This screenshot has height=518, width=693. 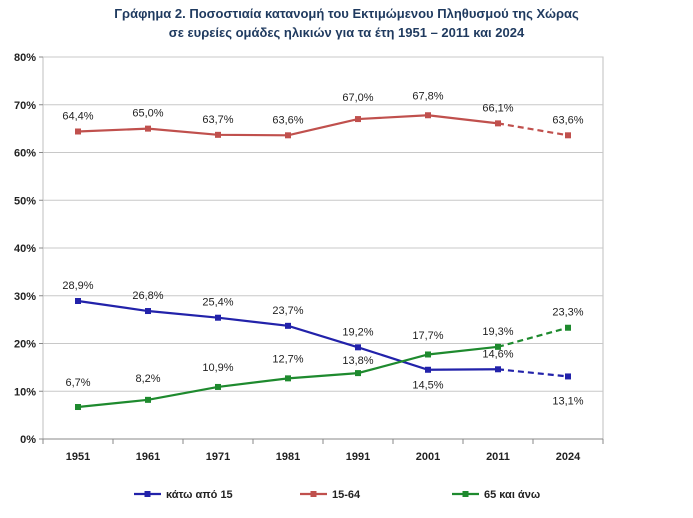 I want to click on legend-label: 65 και άνω, so click(x=512, y=495).